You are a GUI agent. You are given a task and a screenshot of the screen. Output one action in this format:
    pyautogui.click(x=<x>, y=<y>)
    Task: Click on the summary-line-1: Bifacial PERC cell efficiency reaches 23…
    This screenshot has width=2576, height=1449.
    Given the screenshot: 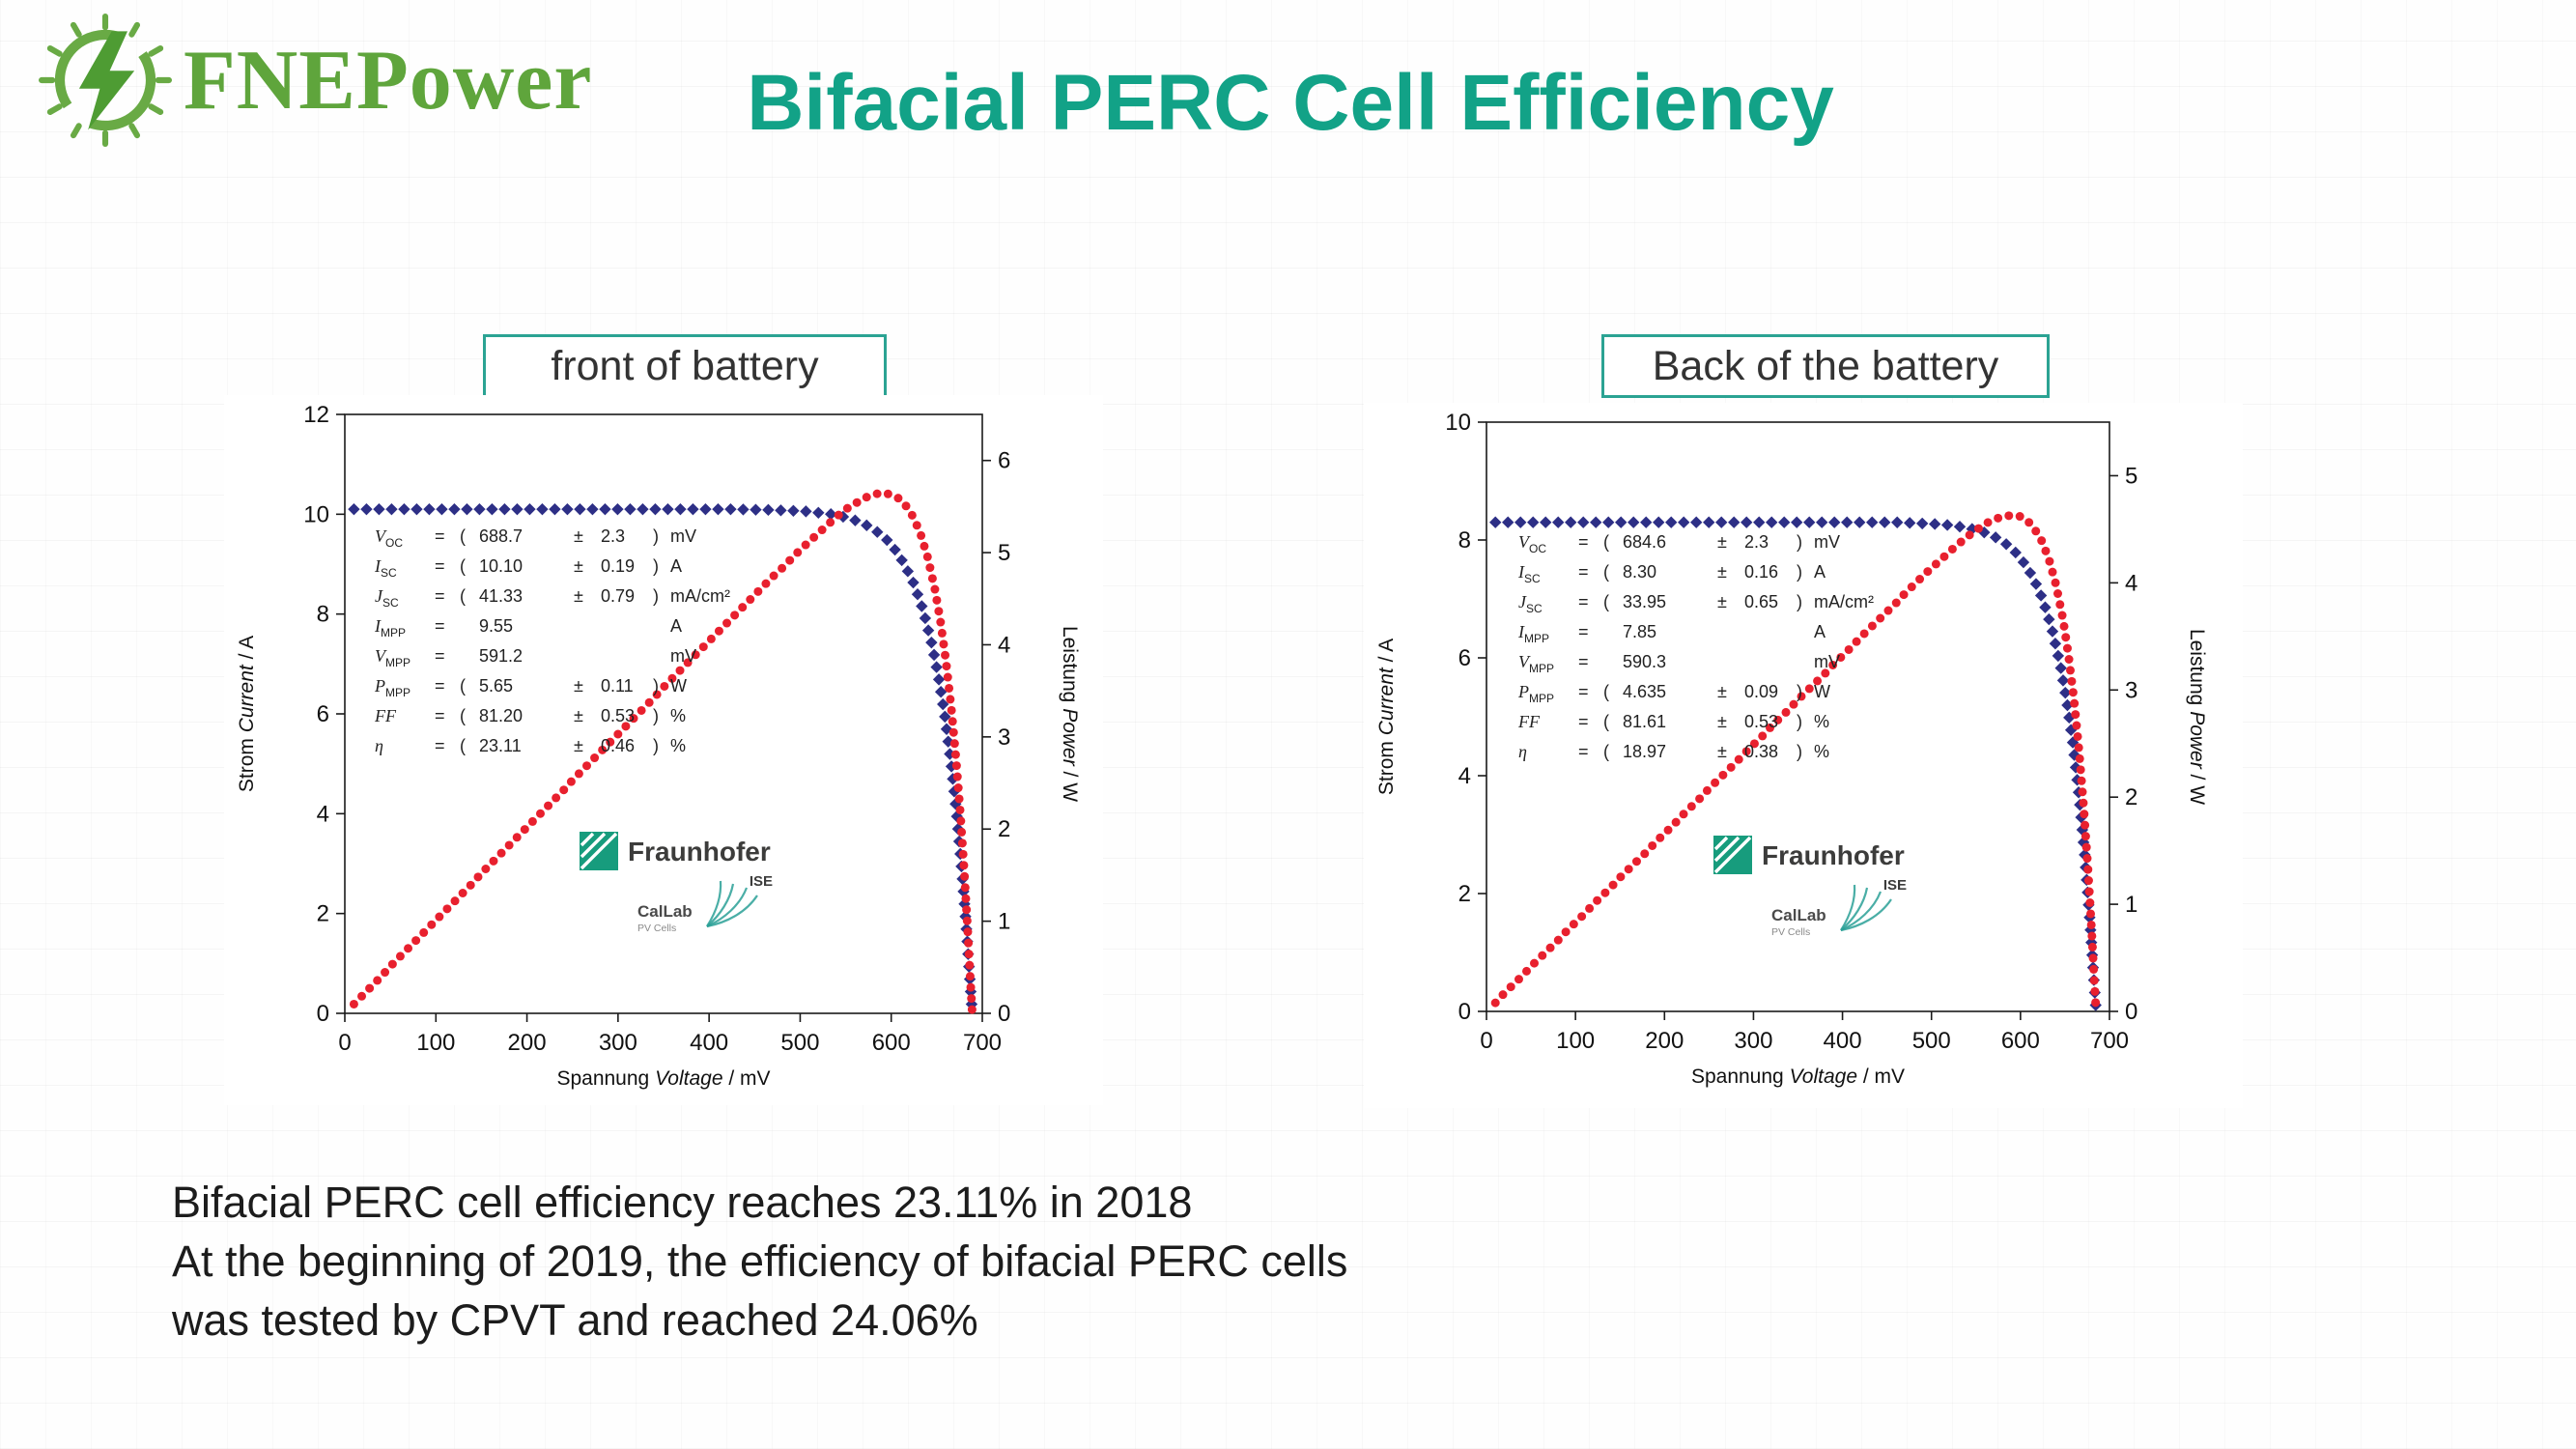 What is the action you would take?
    pyautogui.click(x=682, y=1202)
    